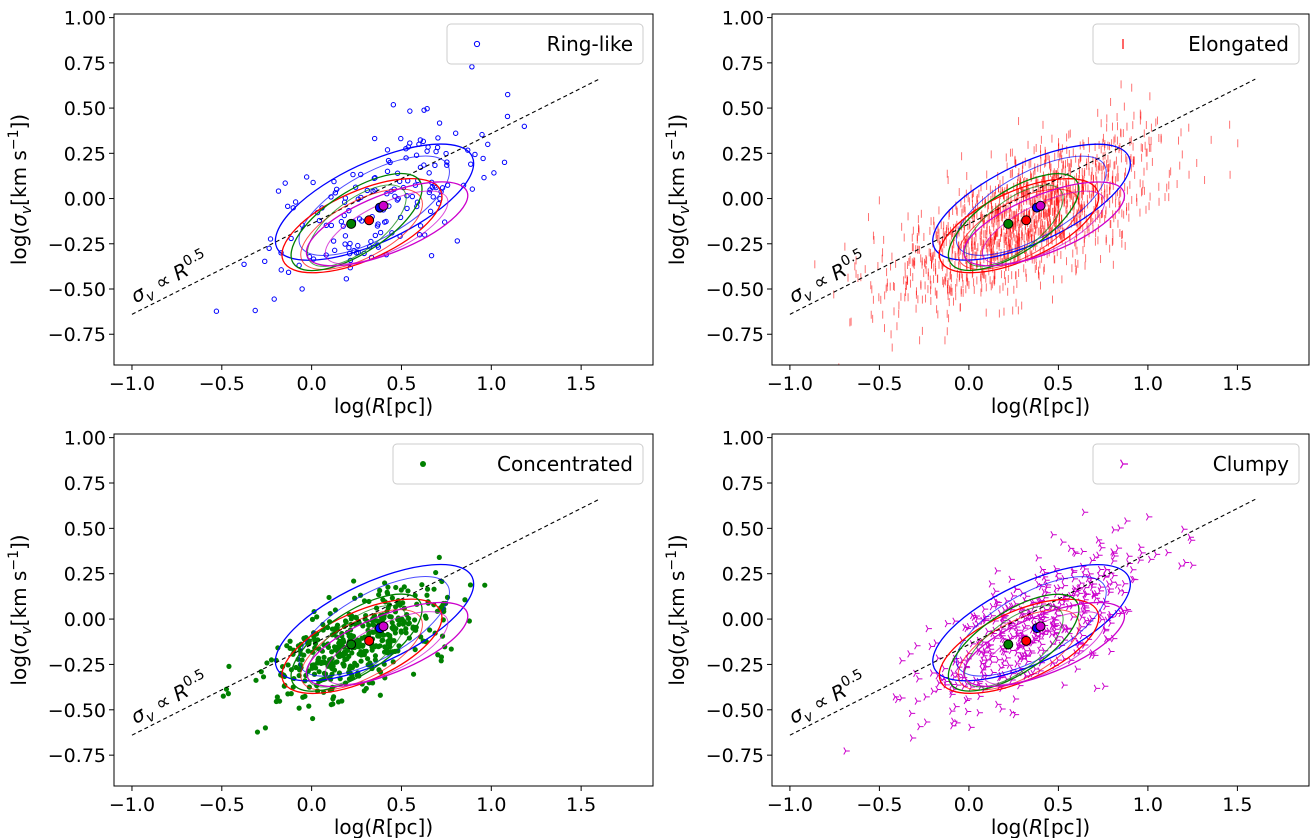 The width and height of the screenshot is (1310, 838). Describe the element at coordinates (85, 575) in the screenshot. I see `y-tick-label: 0.25` at that location.